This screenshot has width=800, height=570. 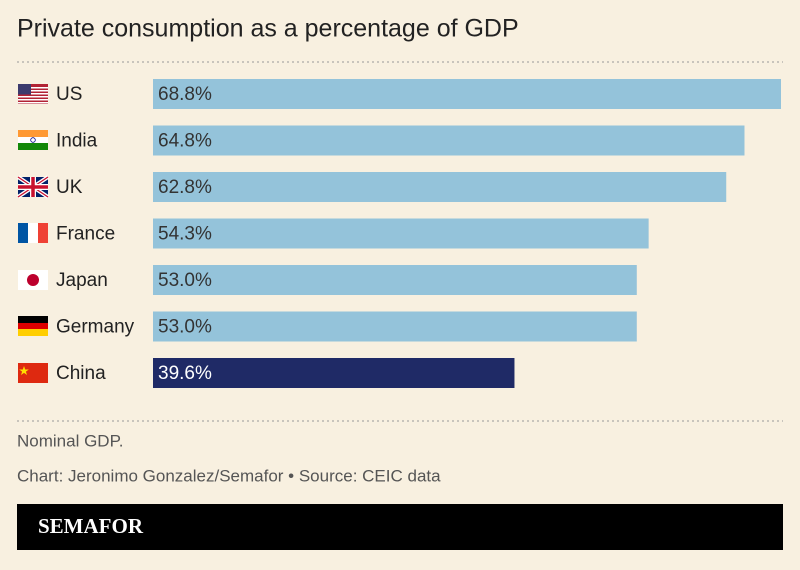 What do you see at coordinates (91, 526) in the screenshot?
I see `brand: SEMAFOR` at bounding box center [91, 526].